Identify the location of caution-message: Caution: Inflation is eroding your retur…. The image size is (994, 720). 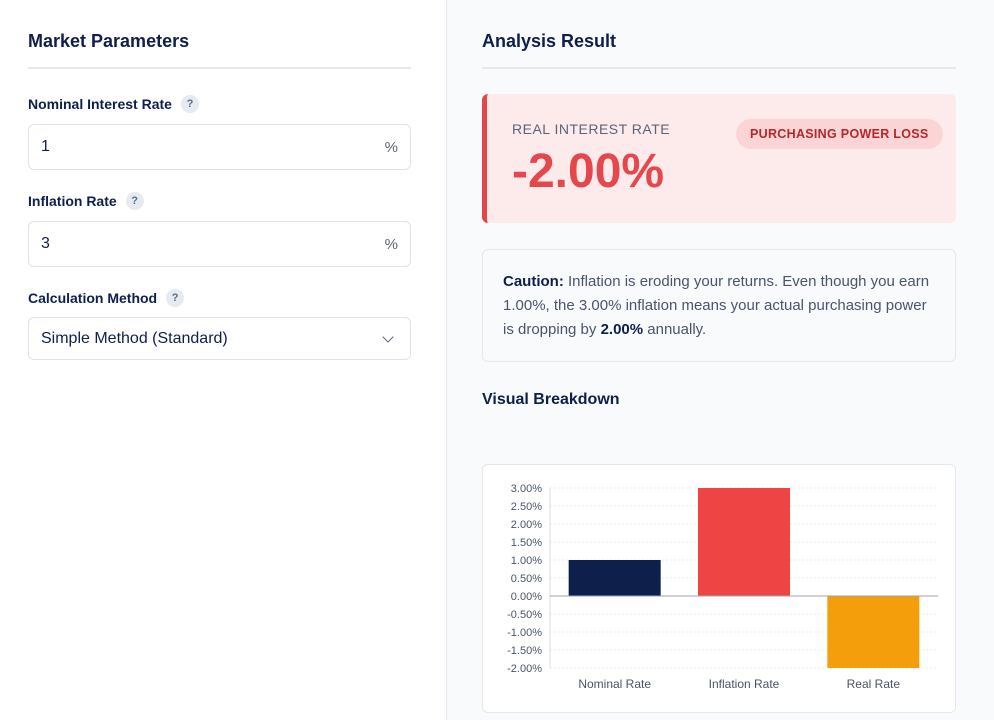
(719, 305).